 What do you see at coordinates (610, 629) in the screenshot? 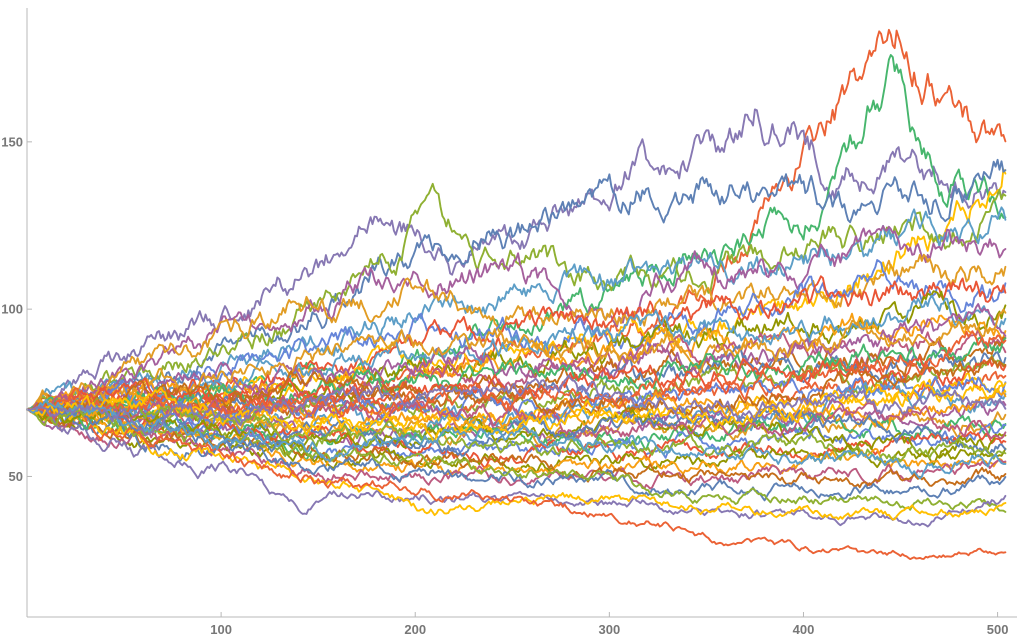
I see `x-tick-label: 300` at bounding box center [610, 629].